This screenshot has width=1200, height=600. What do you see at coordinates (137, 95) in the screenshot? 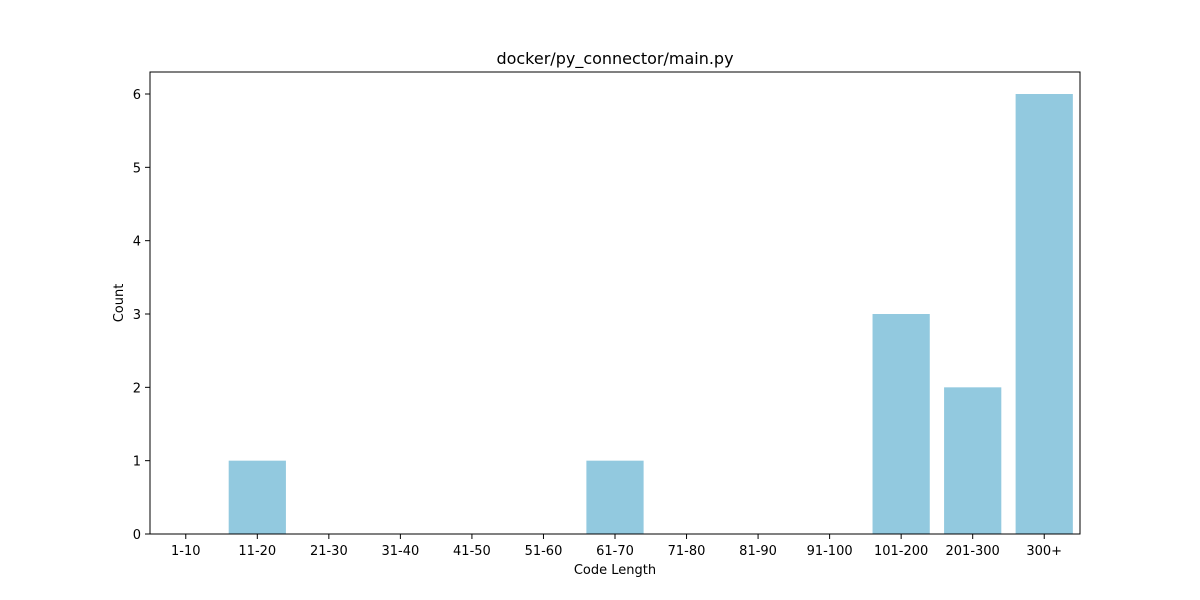
I see `y-tick-label: 6` at bounding box center [137, 95].